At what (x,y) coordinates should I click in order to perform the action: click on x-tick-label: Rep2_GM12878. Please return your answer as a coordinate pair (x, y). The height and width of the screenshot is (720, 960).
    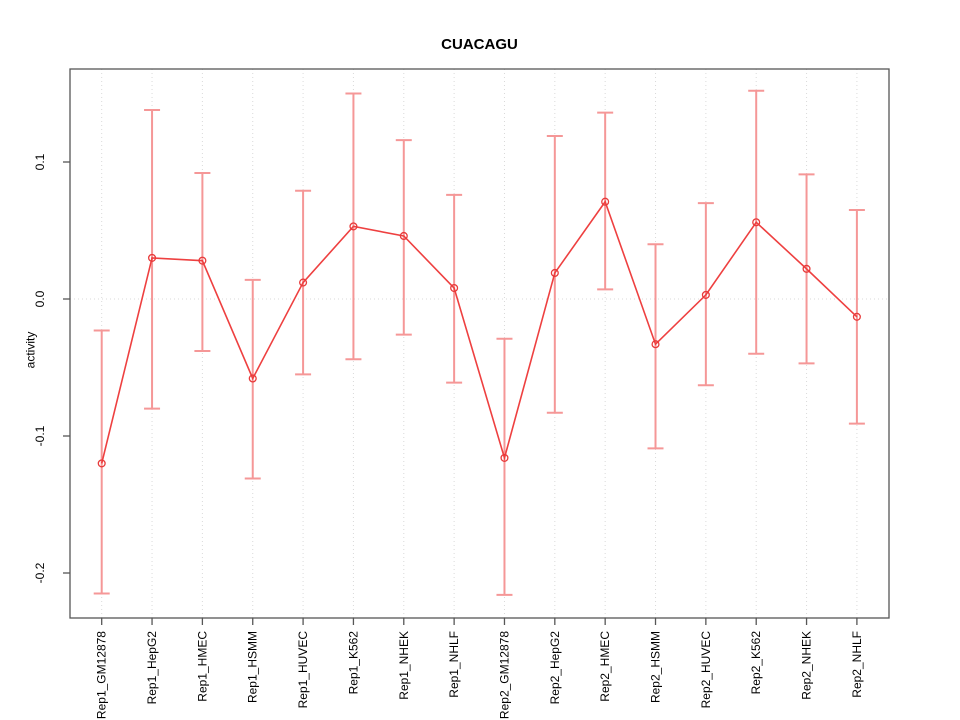
    Looking at the image, I should click on (504, 675).